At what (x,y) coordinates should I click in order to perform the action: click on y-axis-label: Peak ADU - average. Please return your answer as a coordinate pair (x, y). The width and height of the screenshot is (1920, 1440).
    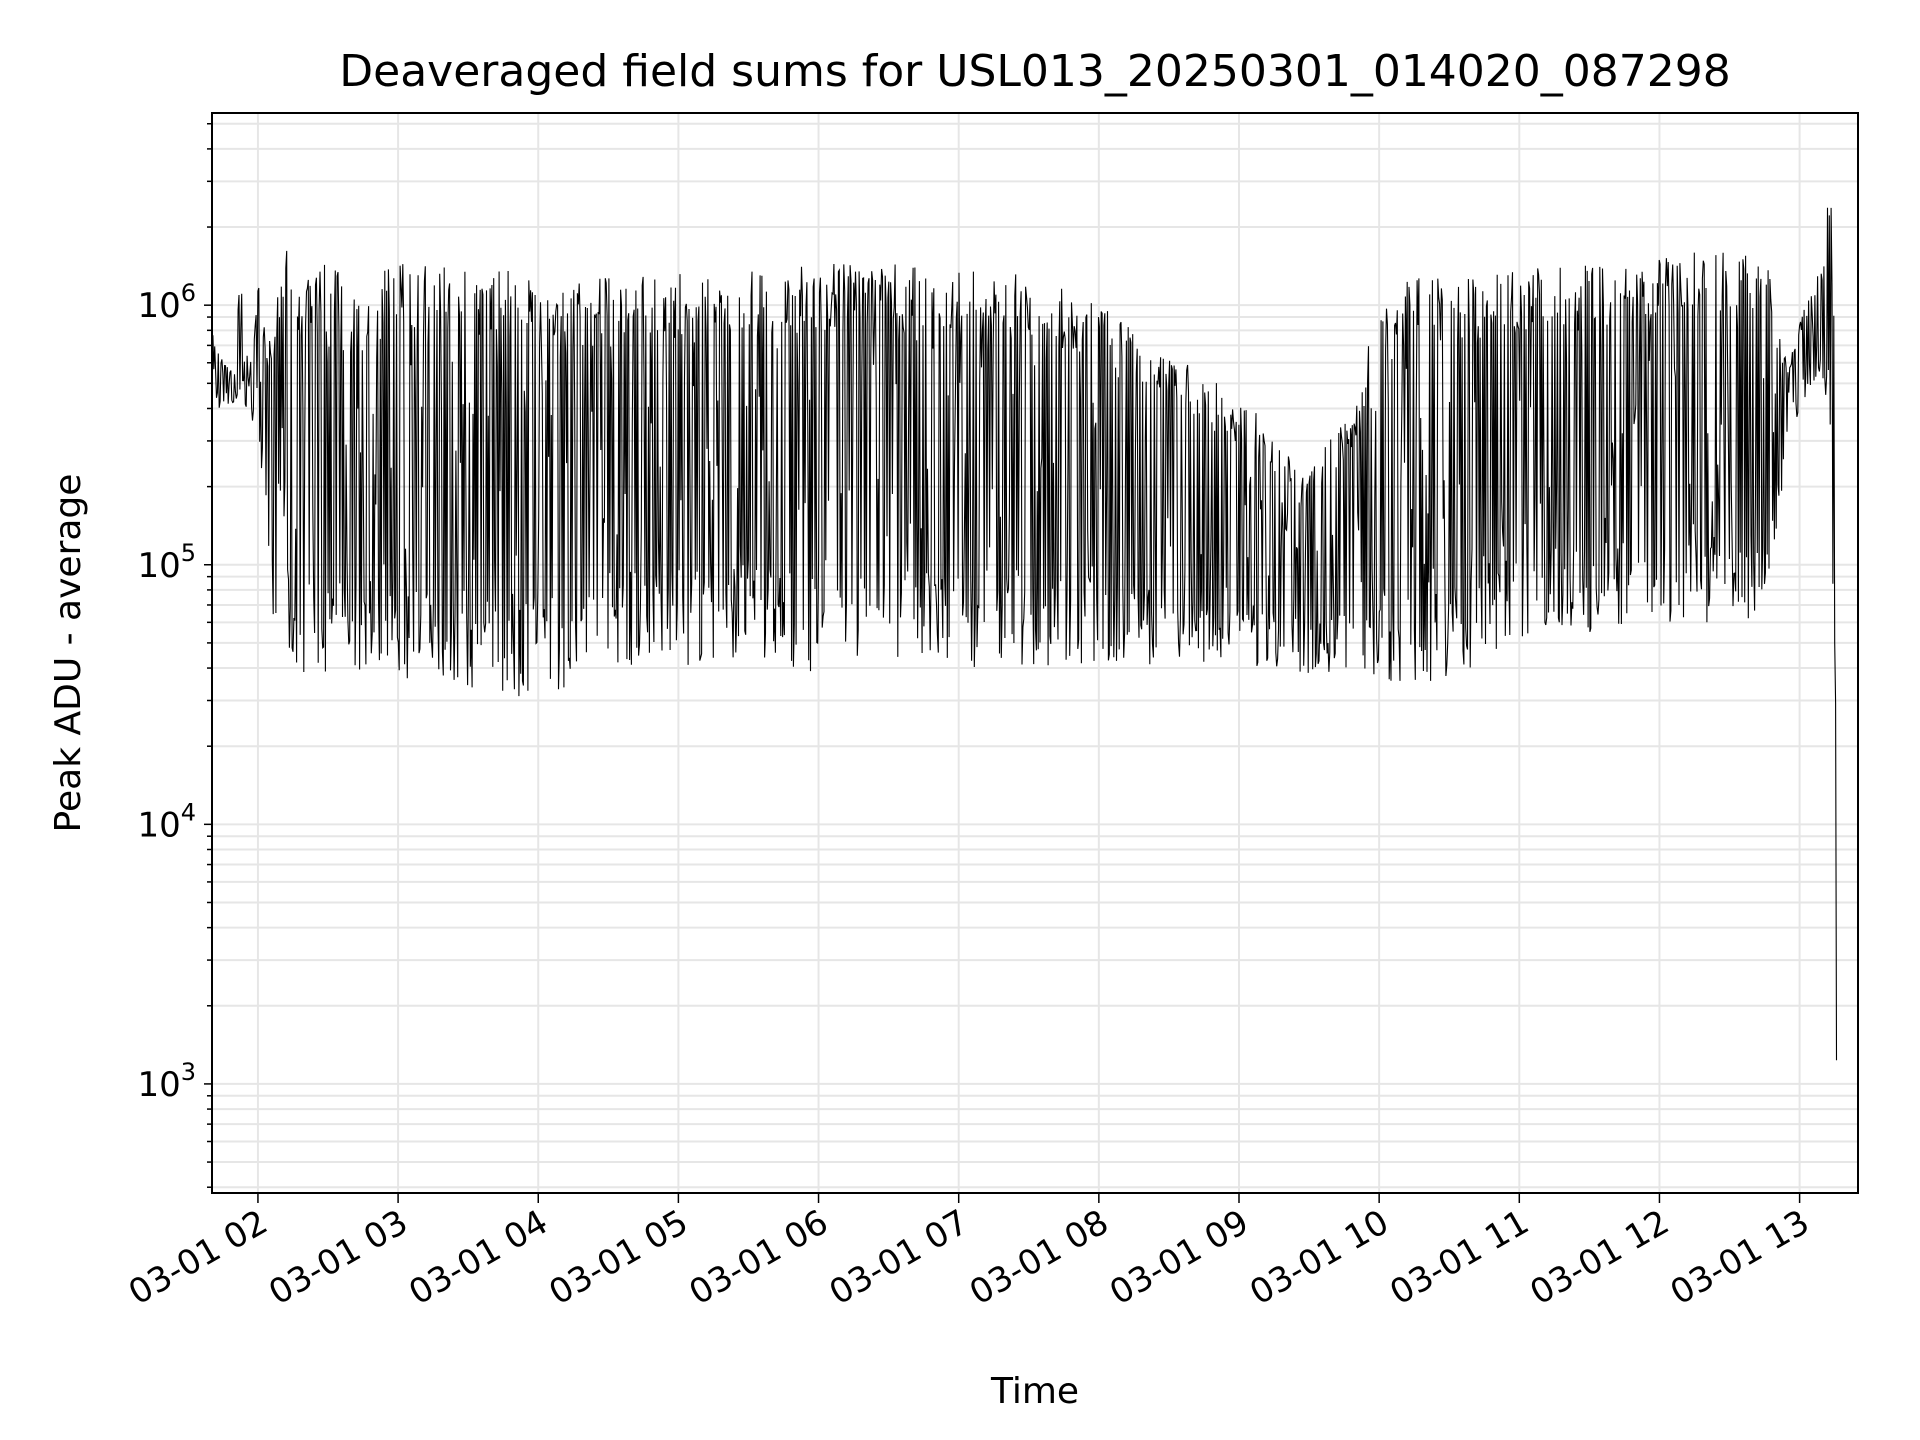
    Looking at the image, I should click on (68, 653).